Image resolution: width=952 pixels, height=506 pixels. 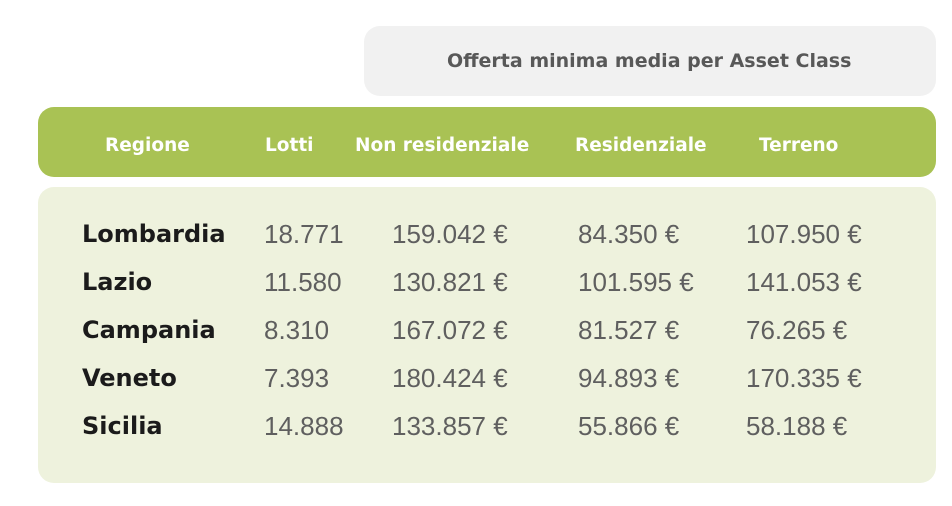 What do you see at coordinates (149, 330) in the screenshot?
I see `region-cell: Campania` at bounding box center [149, 330].